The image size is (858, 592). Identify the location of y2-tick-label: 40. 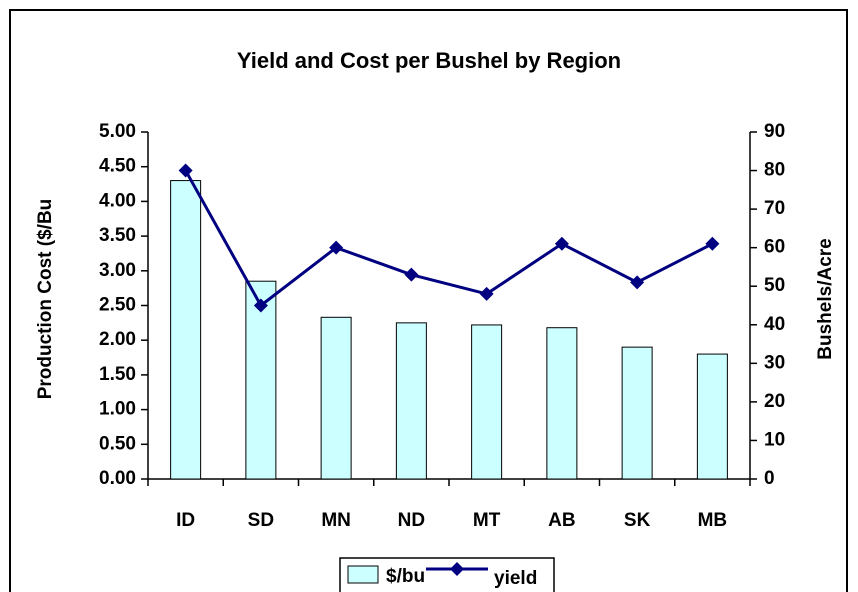
(774, 324).